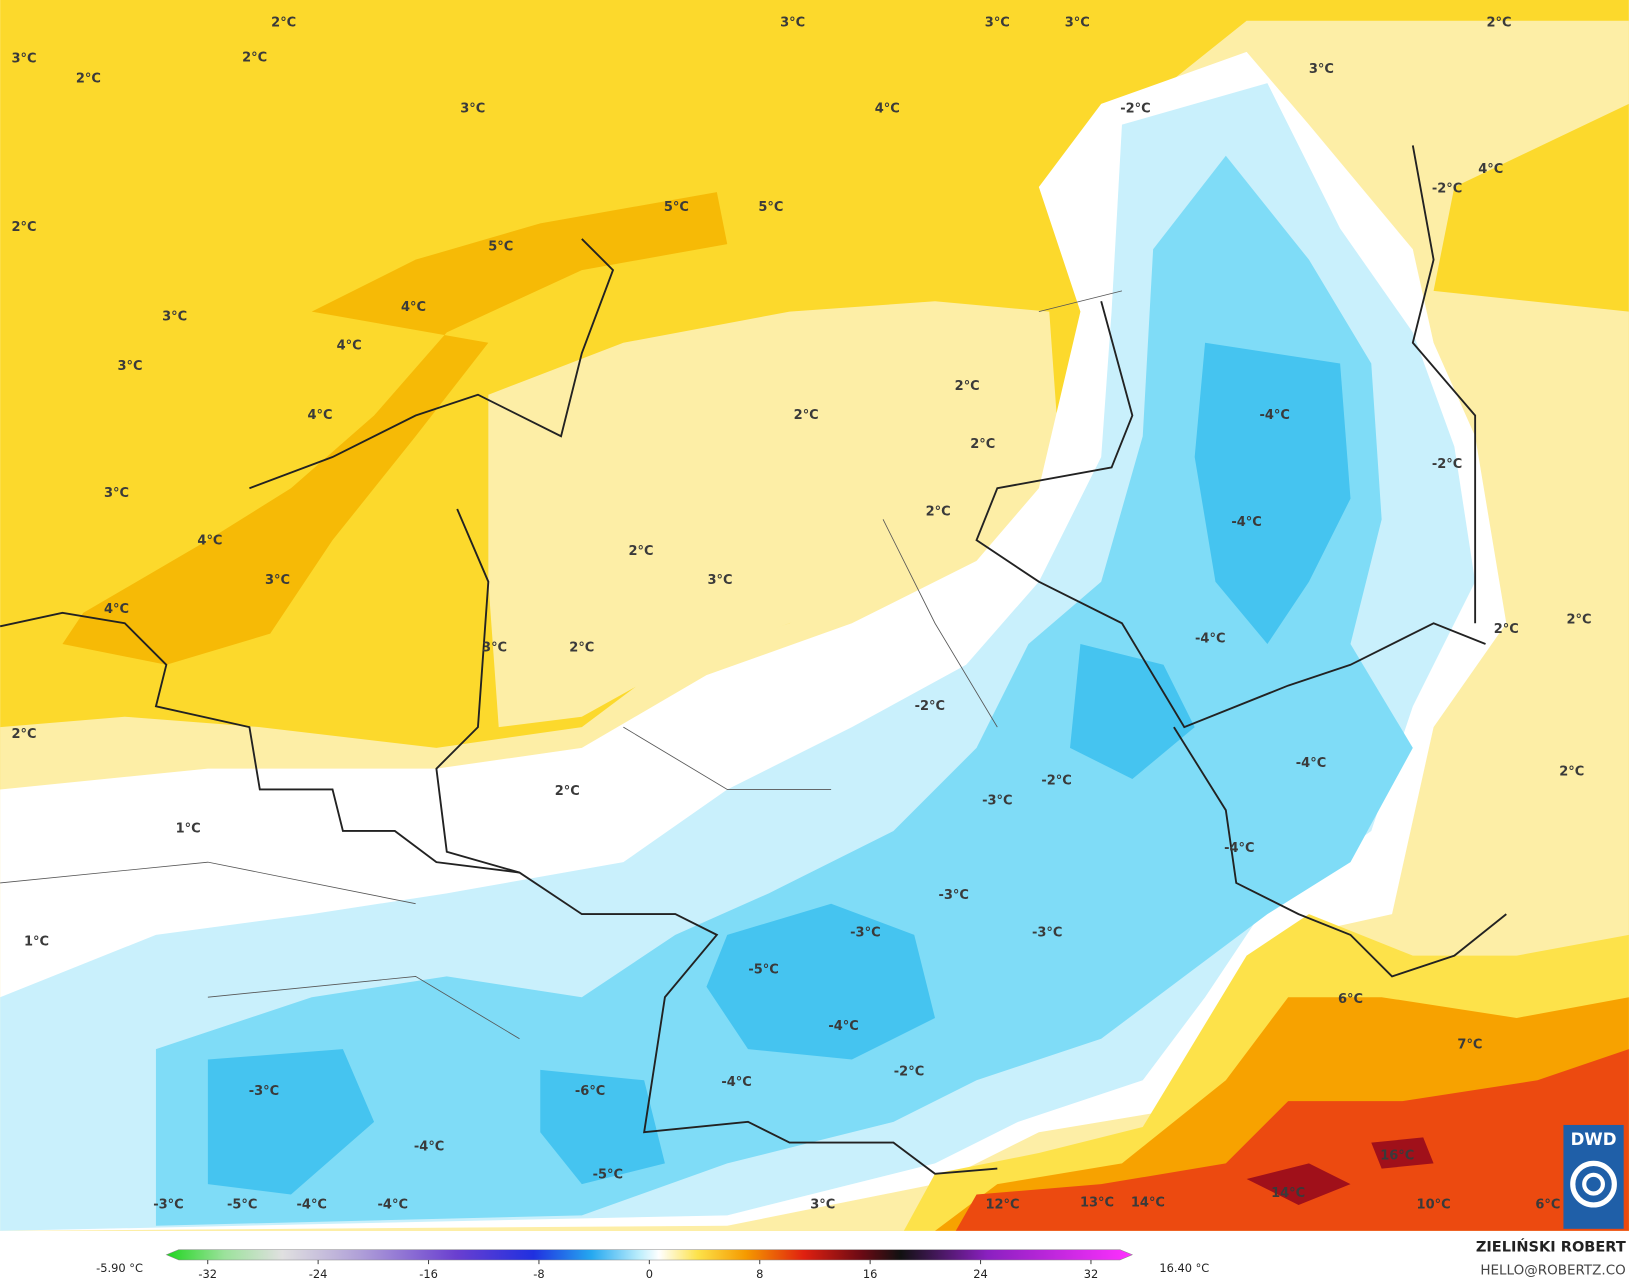 This screenshot has height=1287, width=1629. What do you see at coordinates (1551, 1247) in the screenshot?
I see `author: ZIELIŃSKI ROBERT` at bounding box center [1551, 1247].